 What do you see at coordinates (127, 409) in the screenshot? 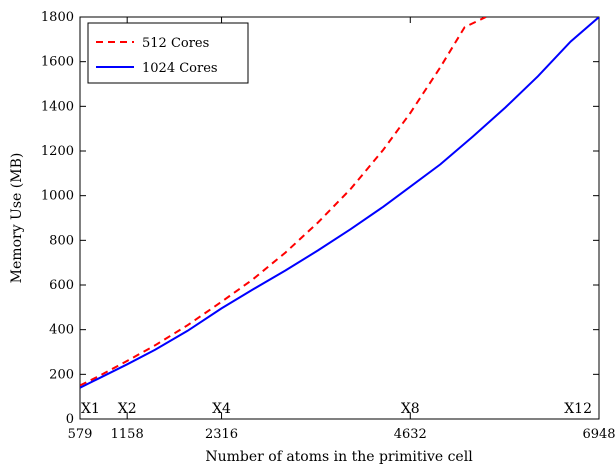
I see `size-marker-label: X2` at bounding box center [127, 409].